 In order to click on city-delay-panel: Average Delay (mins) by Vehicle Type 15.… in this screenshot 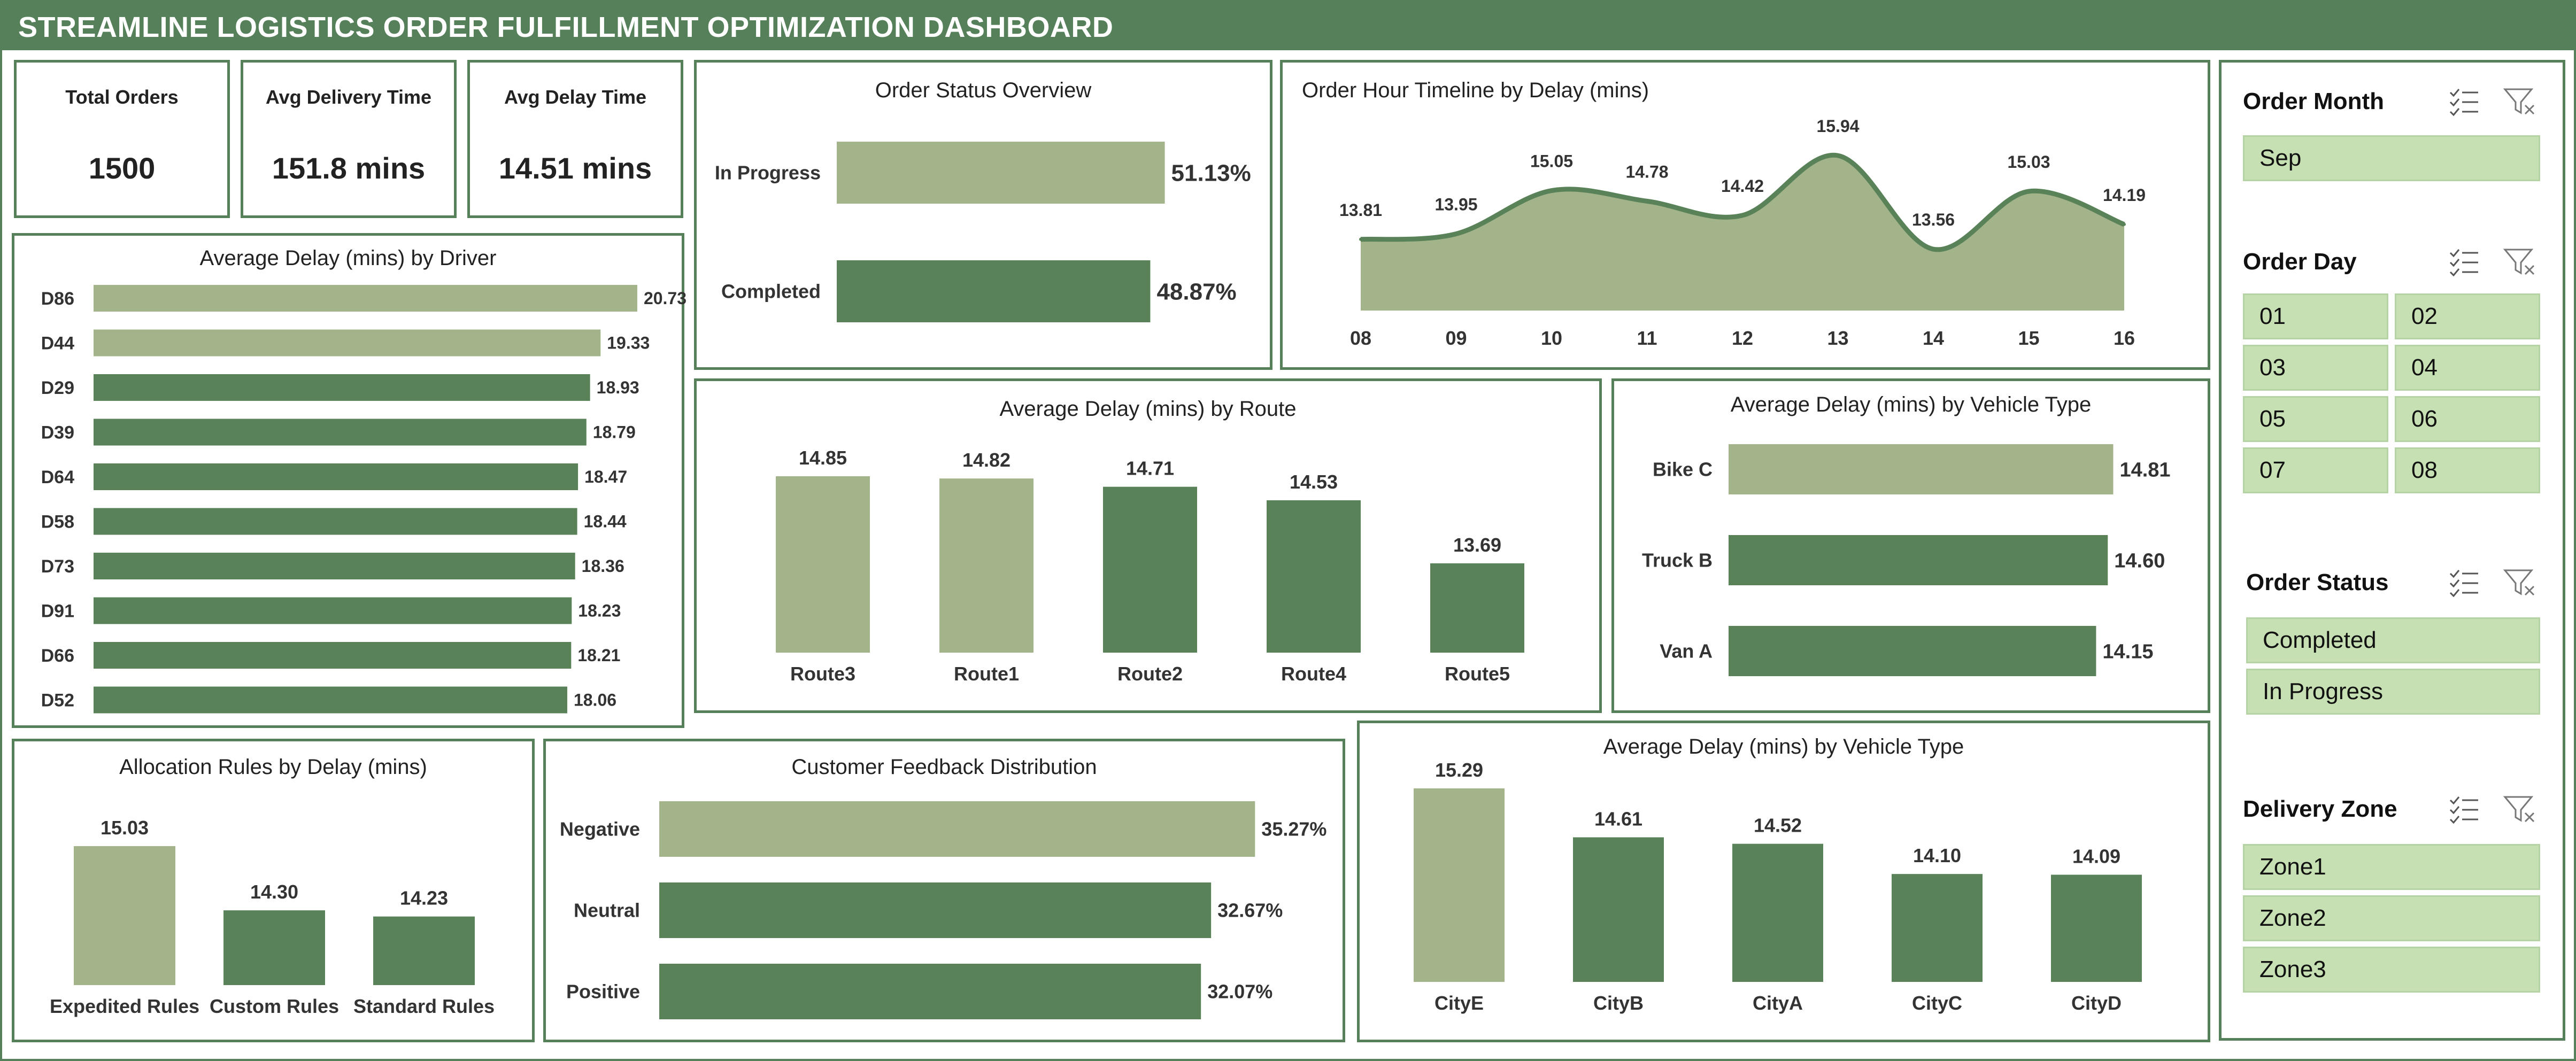, I will do `click(1783, 881)`.